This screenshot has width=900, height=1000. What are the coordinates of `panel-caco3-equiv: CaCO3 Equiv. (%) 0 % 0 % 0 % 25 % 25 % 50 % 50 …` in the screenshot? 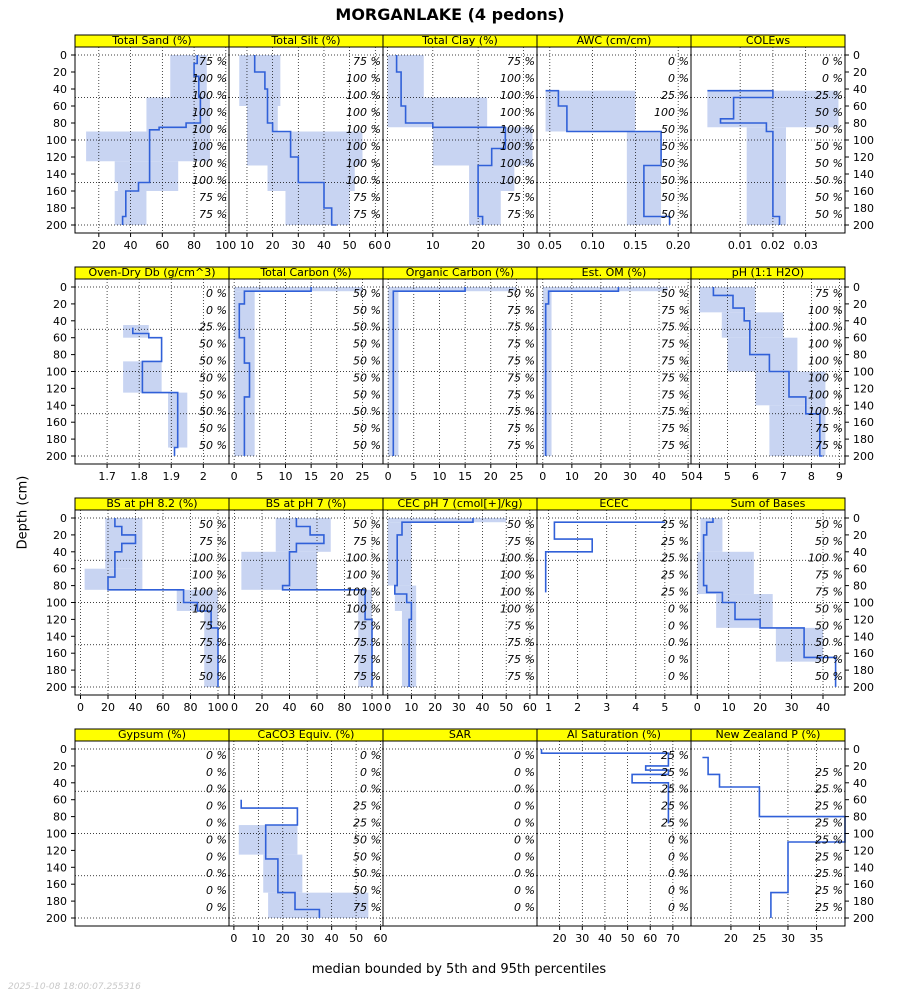 It's located at (308, 836).